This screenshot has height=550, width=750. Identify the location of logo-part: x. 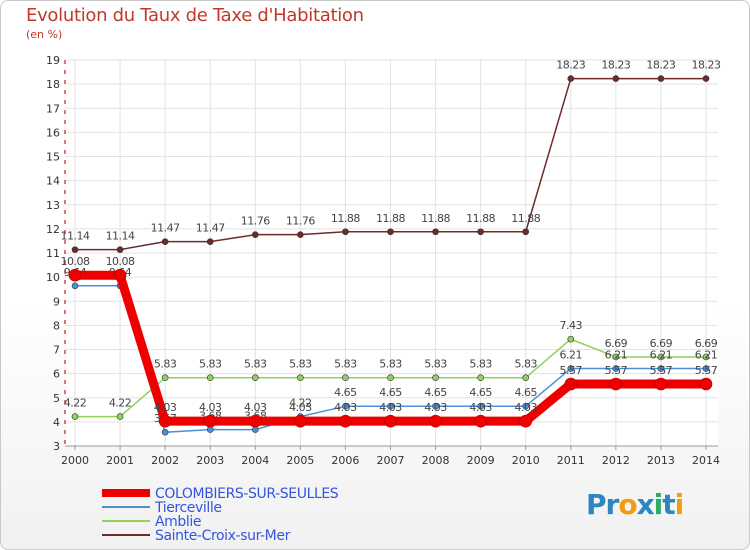
(645, 504).